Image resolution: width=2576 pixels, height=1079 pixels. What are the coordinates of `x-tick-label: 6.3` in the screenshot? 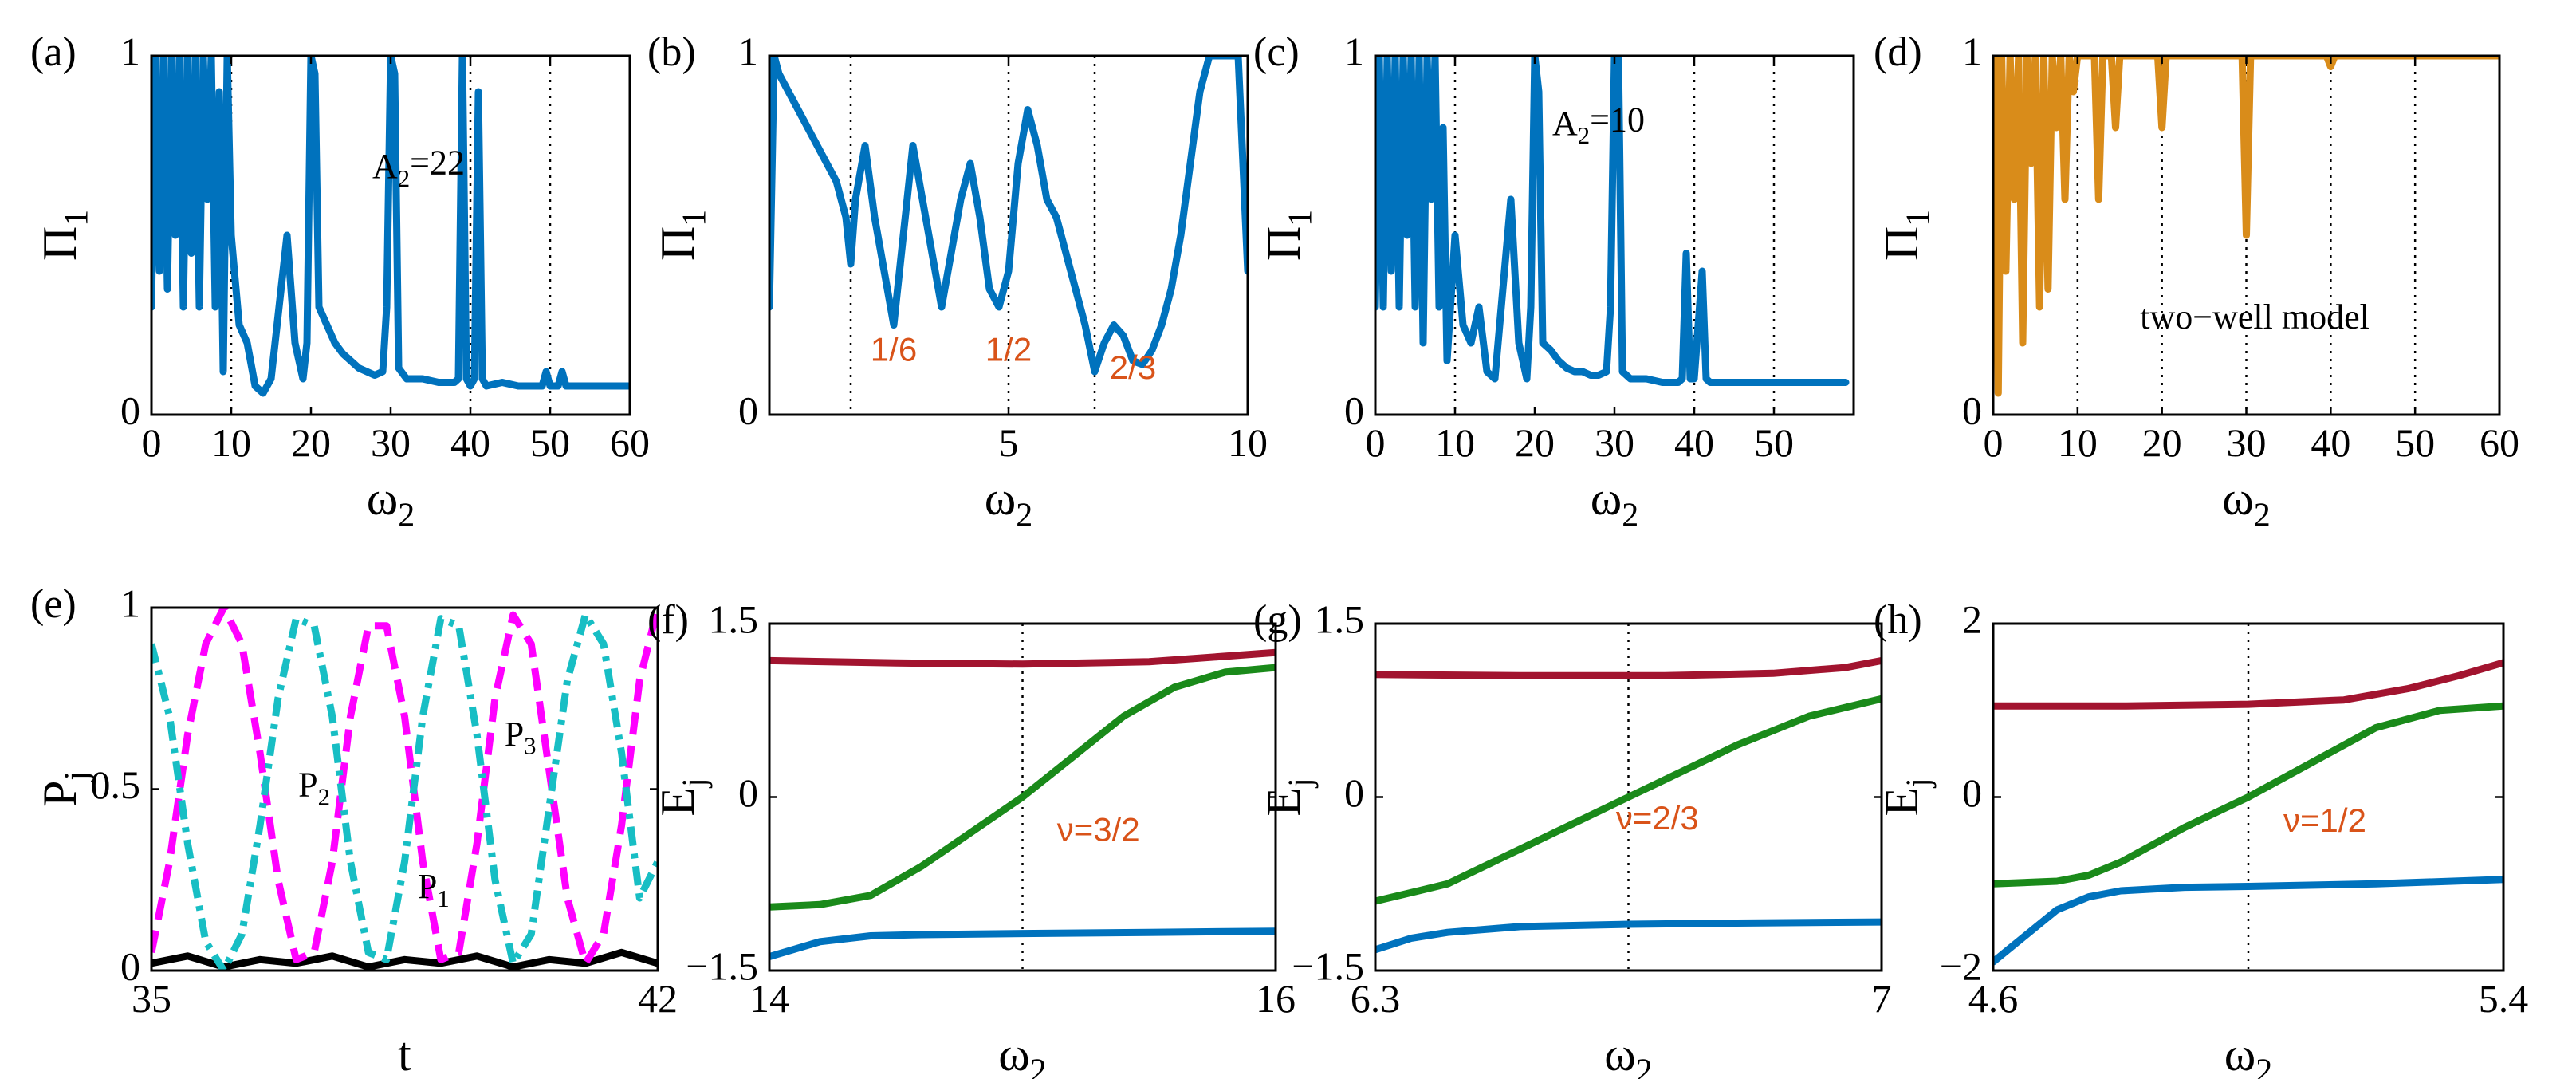 It's located at (1376, 998).